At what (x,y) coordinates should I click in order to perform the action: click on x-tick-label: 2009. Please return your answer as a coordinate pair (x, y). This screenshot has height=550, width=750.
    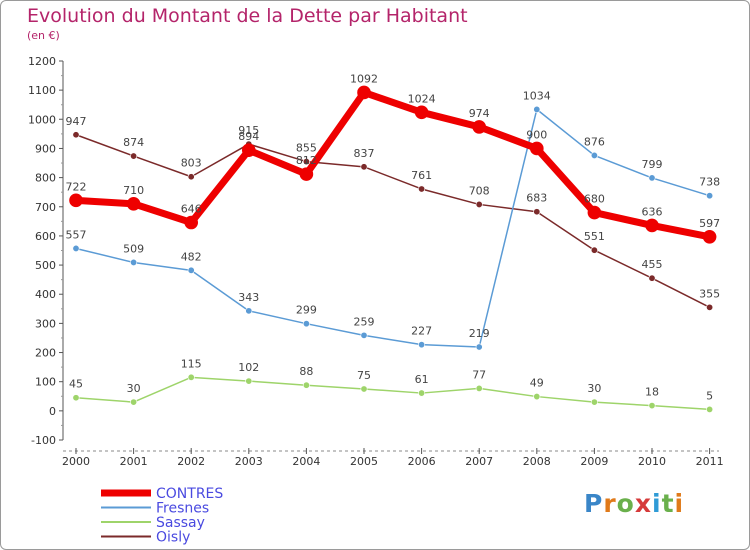
    Looking at the image, I should click on (594, 461).